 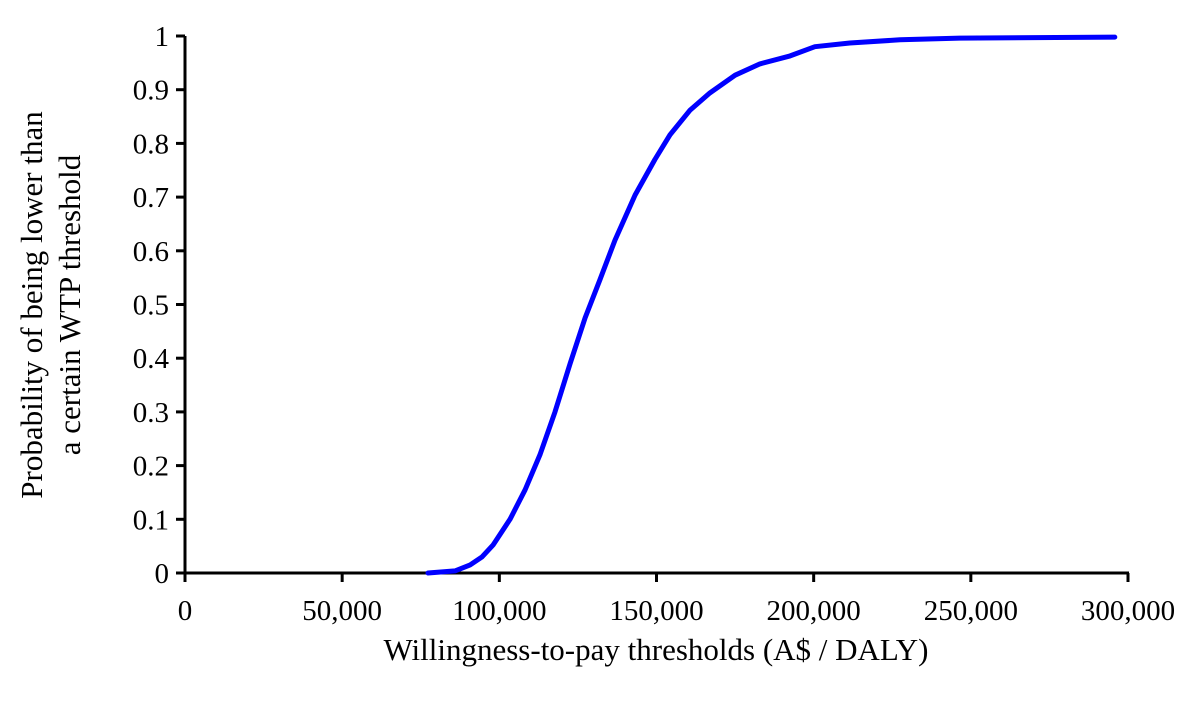 I want to click on y-tick-label: 0.1, so click(x=151, y=520).